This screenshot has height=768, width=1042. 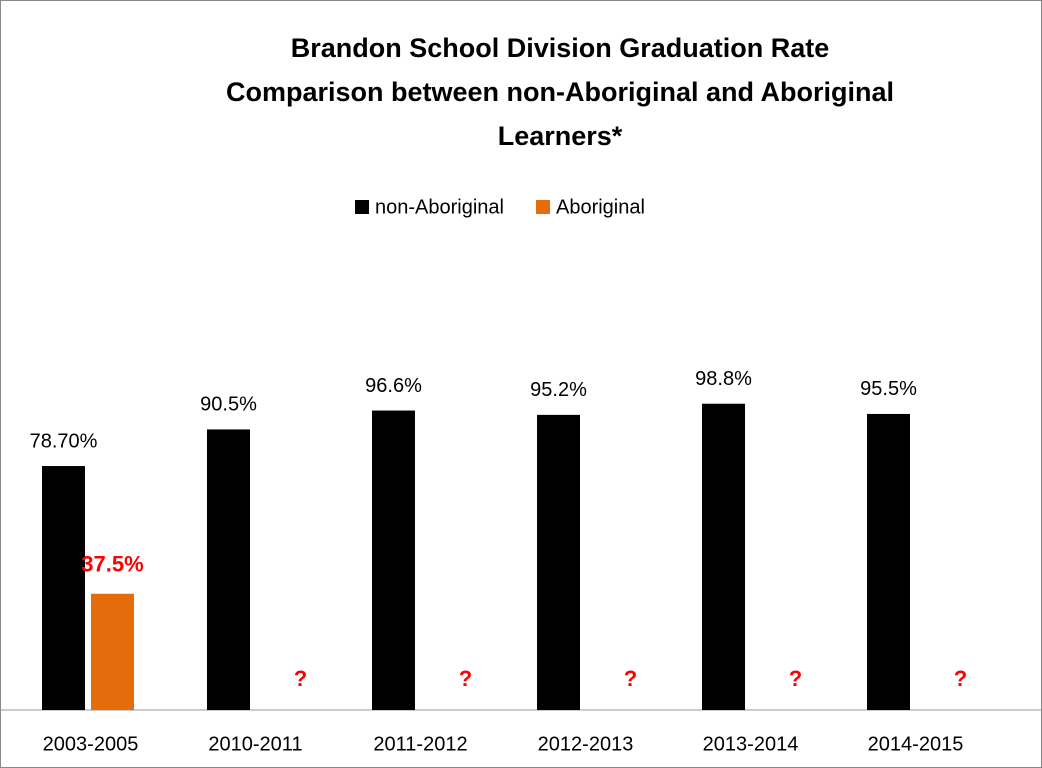 What do you see at coordinates (586, 744) in the screenshot?
I see `x-tick-label: 2012-2013` at bounding box center [586, 744].